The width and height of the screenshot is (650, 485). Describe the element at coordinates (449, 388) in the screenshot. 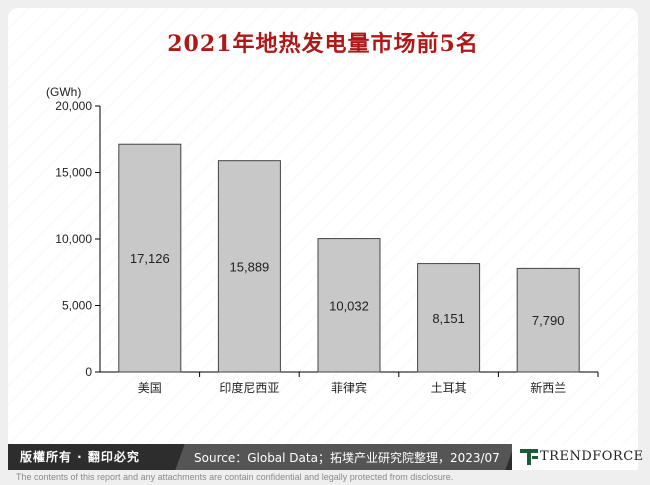

I see `x-tick-label: 土耳其` at that location.